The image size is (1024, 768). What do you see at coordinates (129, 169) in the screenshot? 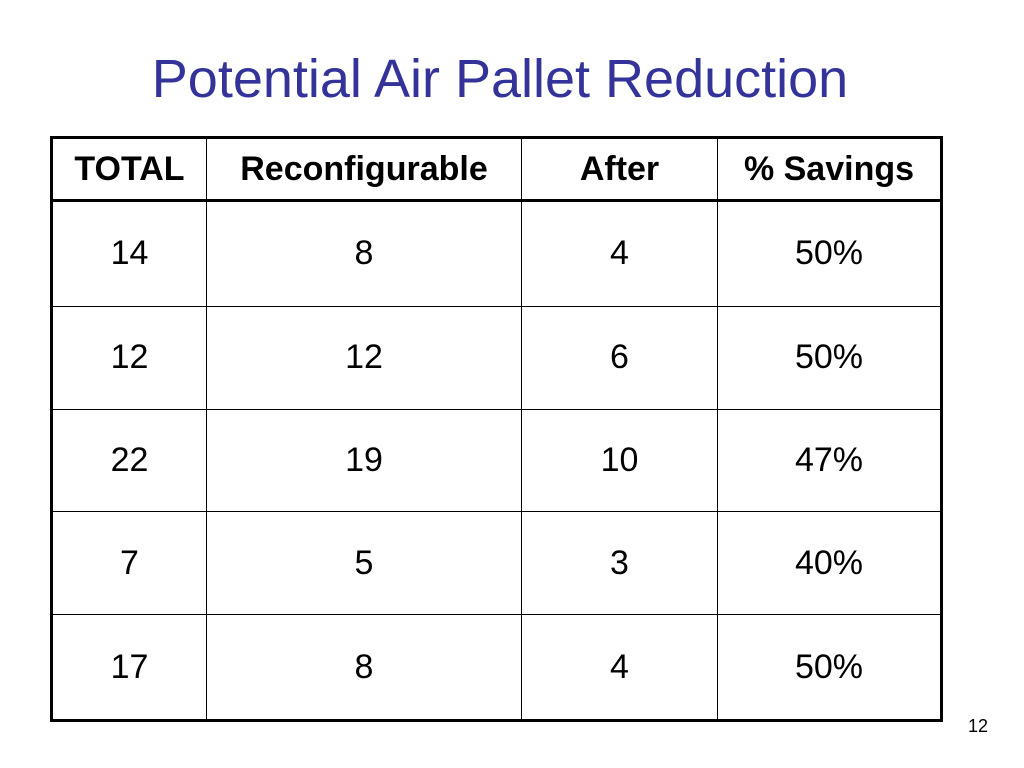
I see `header-total: TOTAL` at bounding box center [129, 169].